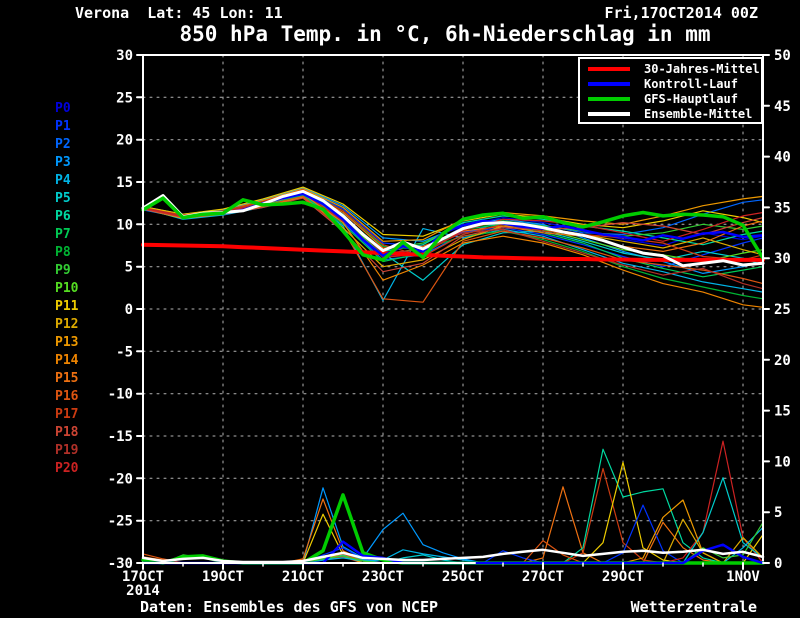 This screenshot has height=618, width=800. Describe the element at coordinates (67, 450) in the screenshot. I see `member-label-P19: P19` at that location.